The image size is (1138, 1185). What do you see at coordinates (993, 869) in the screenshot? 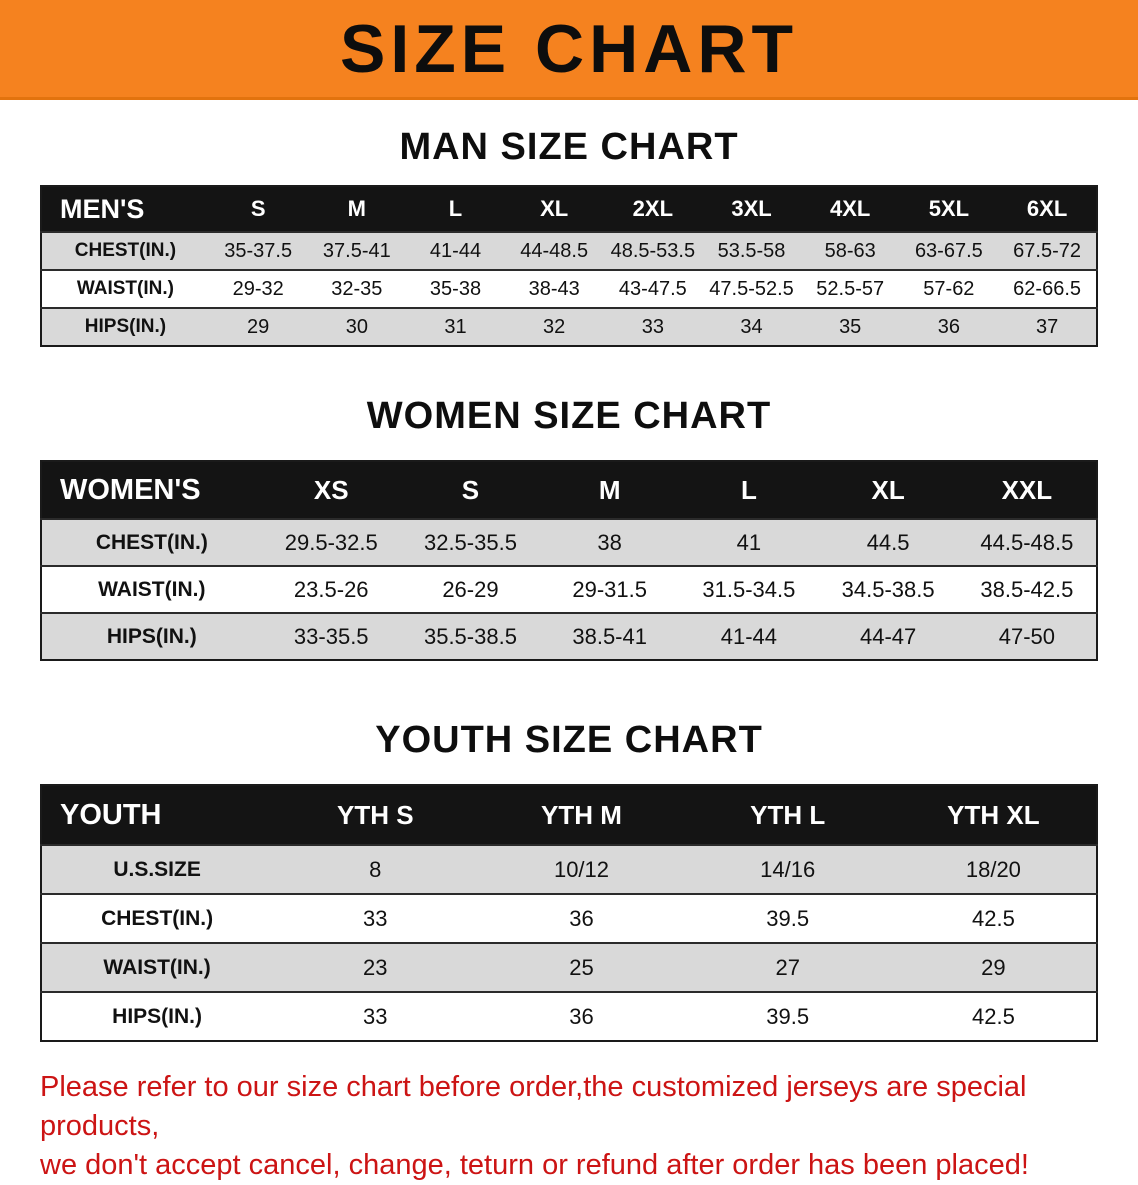
I see `value-cell: 18/20` at bounding box center [993, 869].